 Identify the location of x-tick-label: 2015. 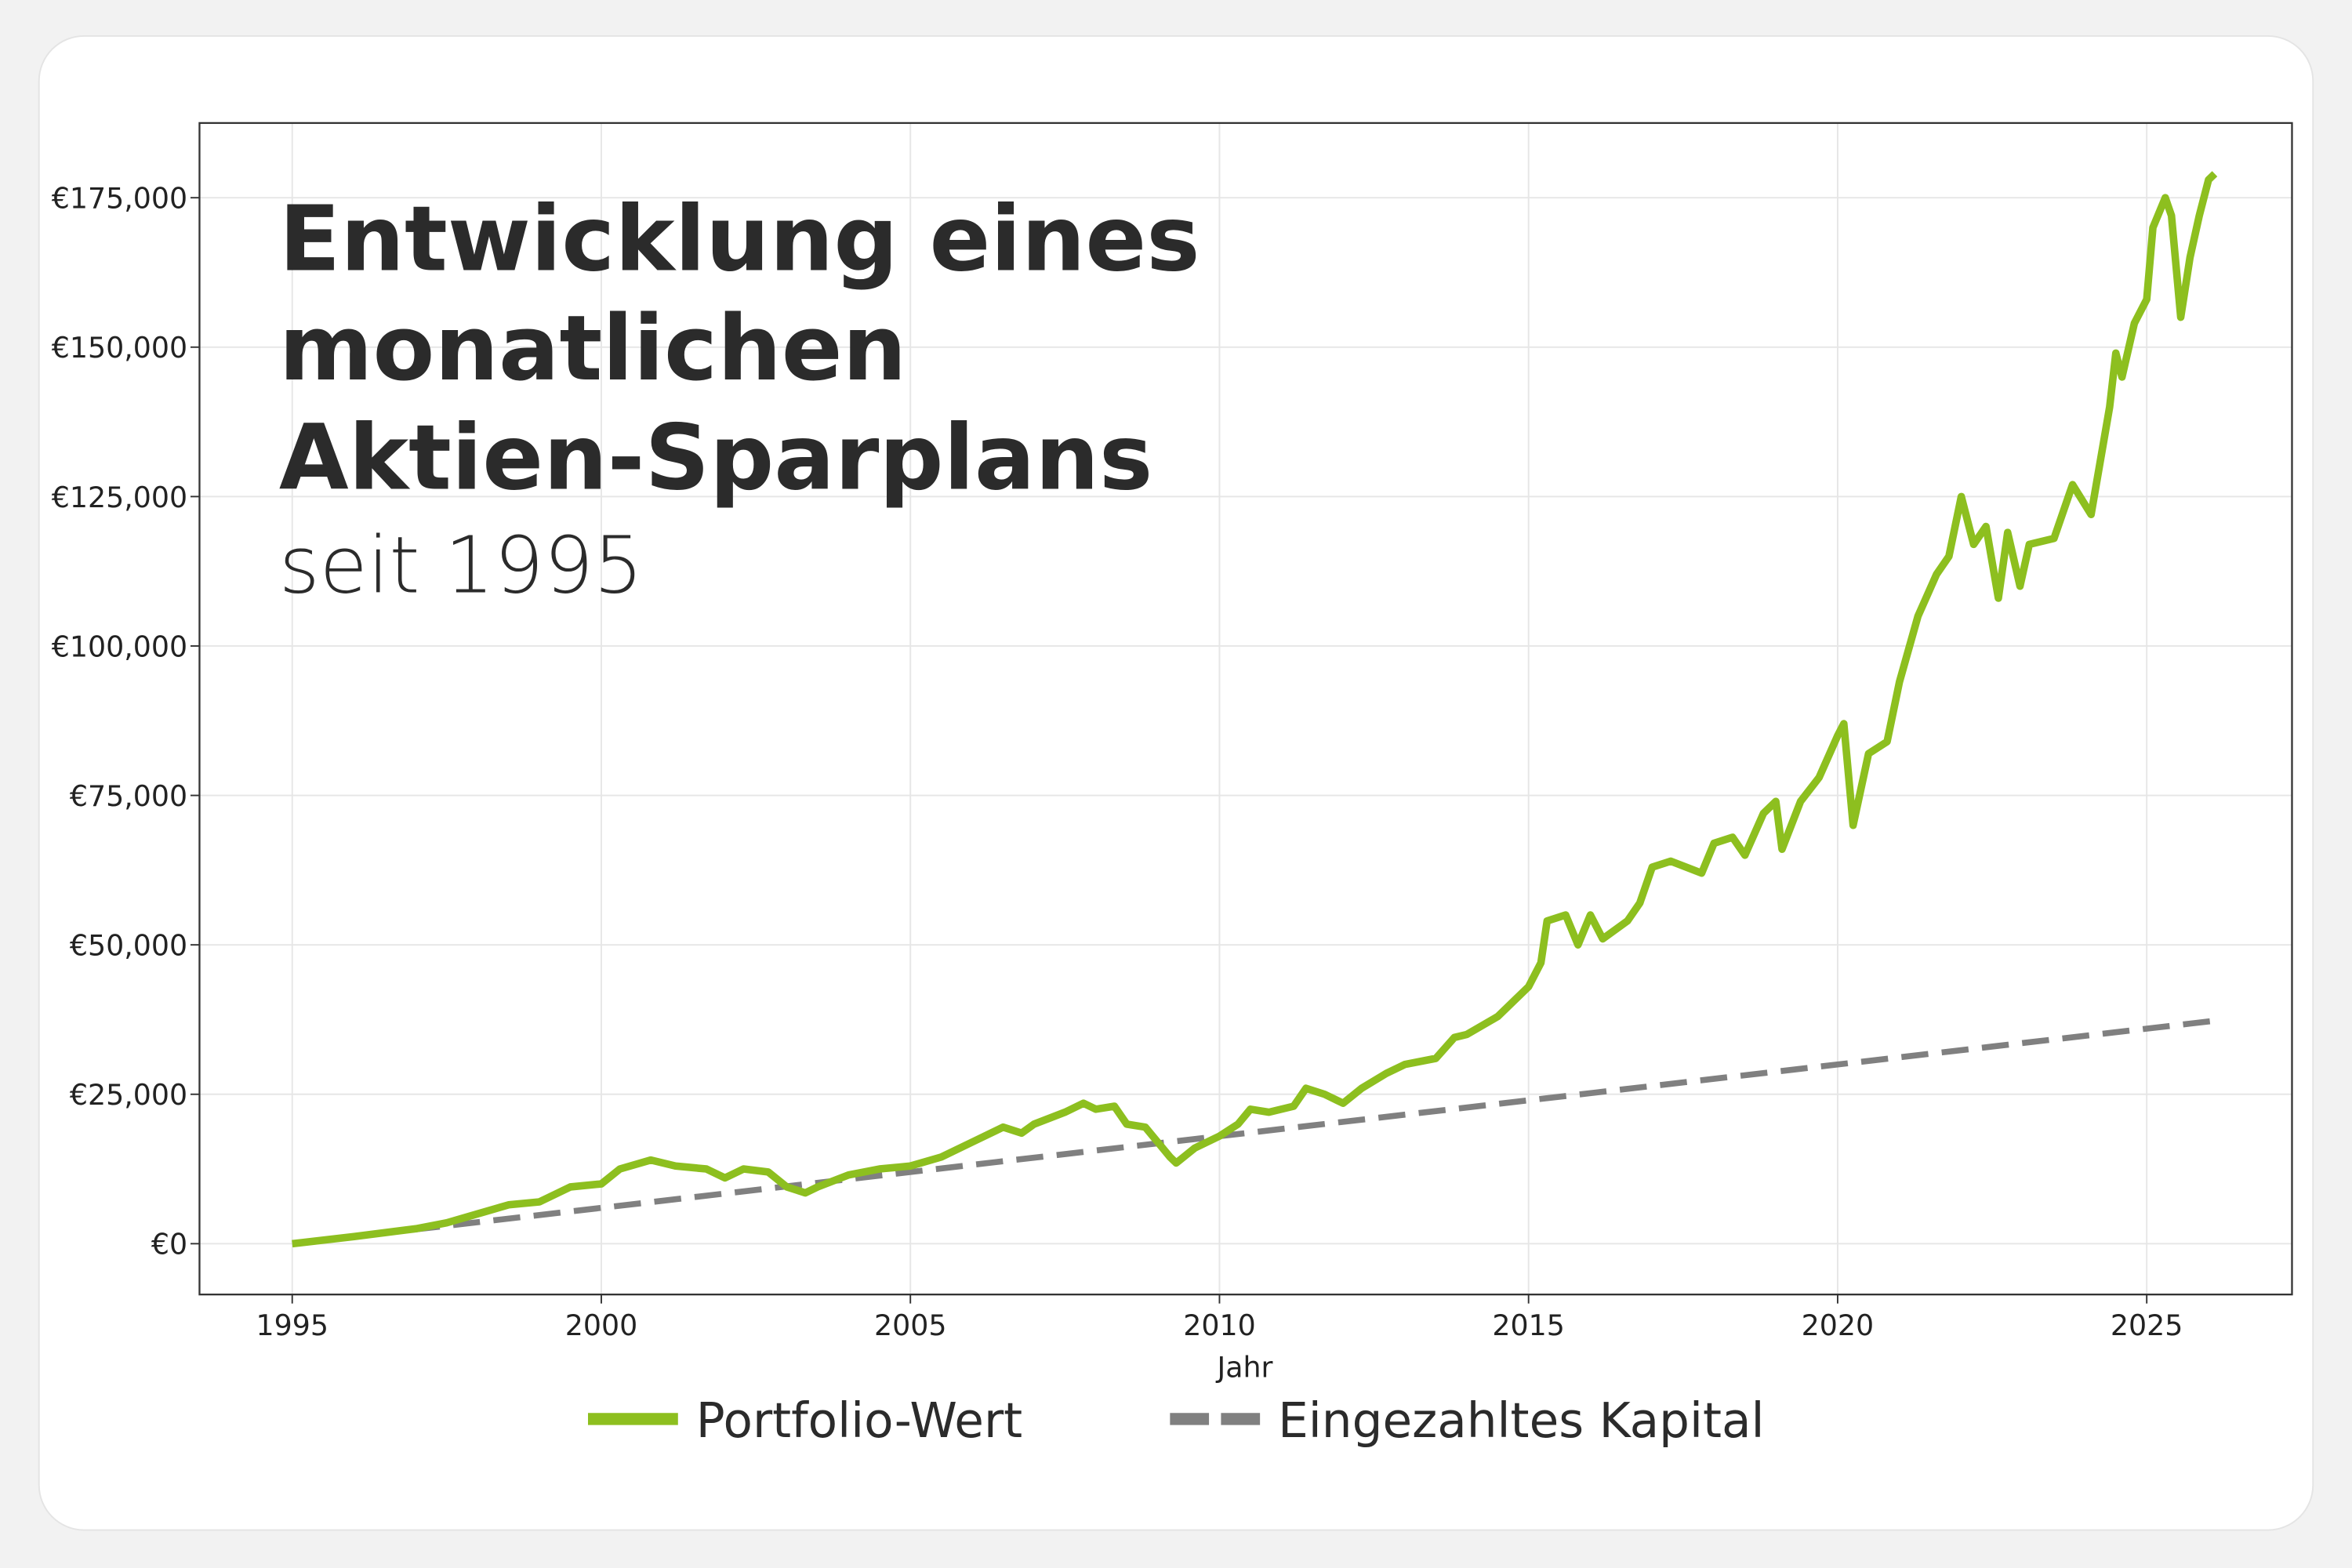
(1528, 1325).